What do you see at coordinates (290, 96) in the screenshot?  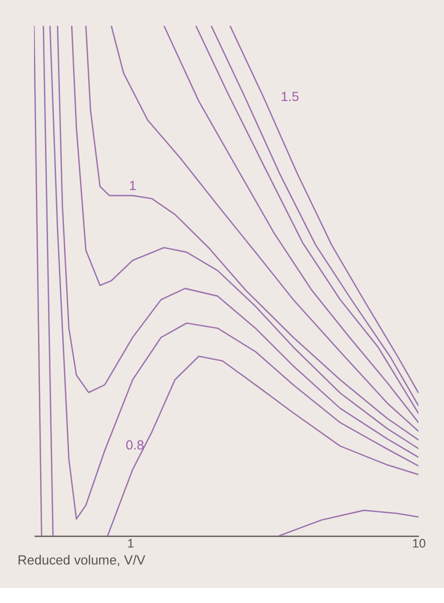 I see `series-label: 1.5` at bounding box center [290, 96].